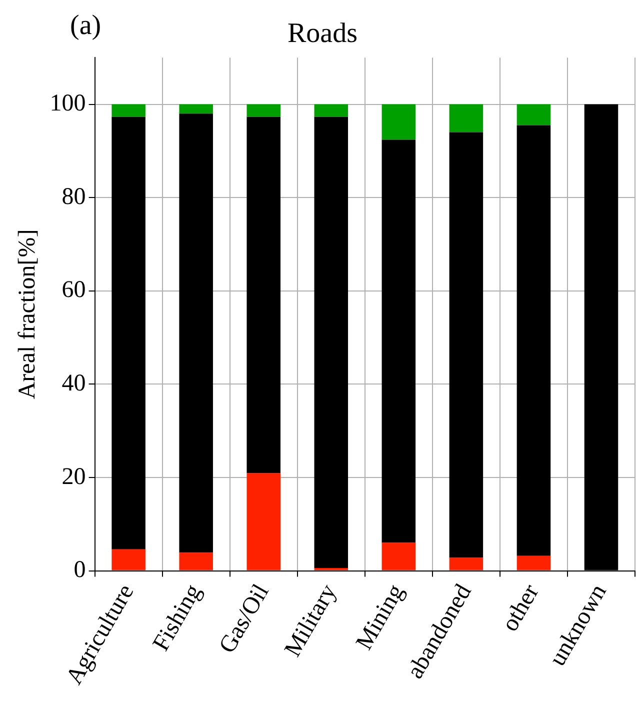  What do you see at coordinates (74, 477) in the screenshot?
I see `y-tick-label: 20` at bounding box center [74, 477].